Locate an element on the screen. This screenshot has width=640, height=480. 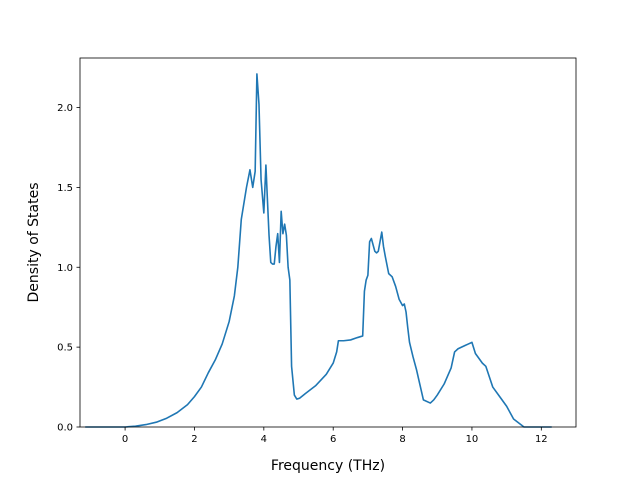
x-tick-label: 8 is located at coordinates (402, 439).